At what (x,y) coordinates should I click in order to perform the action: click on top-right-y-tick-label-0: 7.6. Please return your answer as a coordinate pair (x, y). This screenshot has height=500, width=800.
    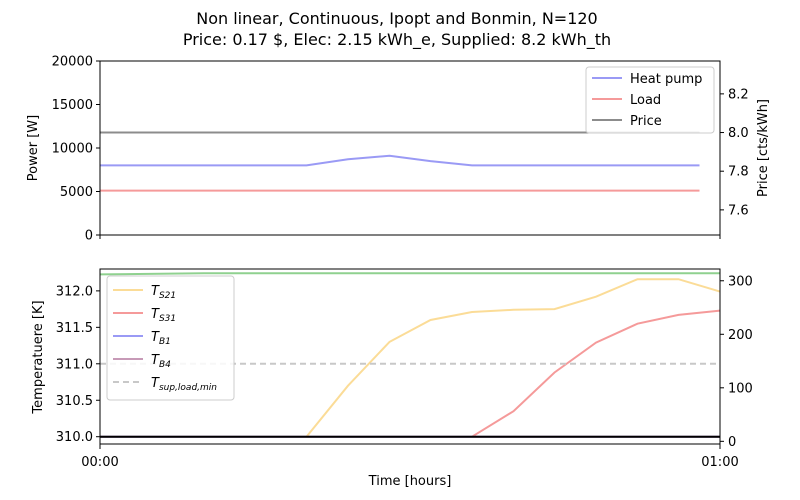
    Looking at the image, I should click on (738, 210).